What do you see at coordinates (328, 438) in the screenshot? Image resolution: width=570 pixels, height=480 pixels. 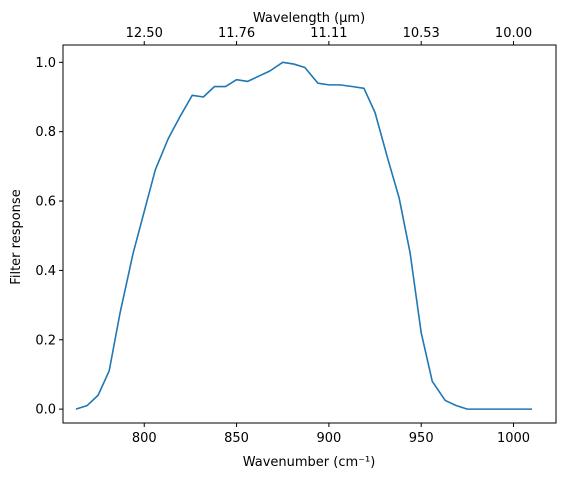 I see `x-tick-label: 900` at bounding box center [328, 438].